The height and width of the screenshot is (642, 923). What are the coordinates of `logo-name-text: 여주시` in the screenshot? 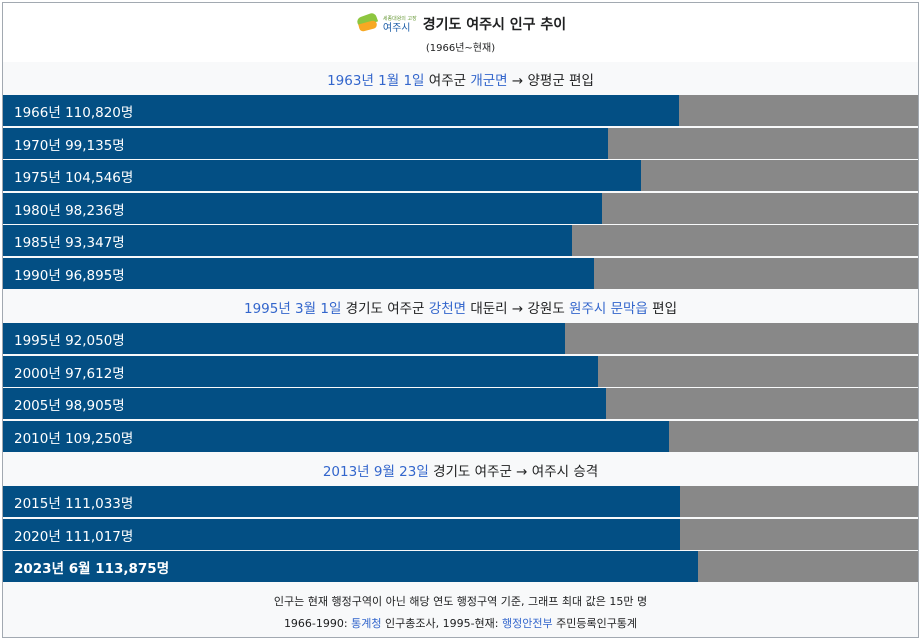 It's located at (396, 28).